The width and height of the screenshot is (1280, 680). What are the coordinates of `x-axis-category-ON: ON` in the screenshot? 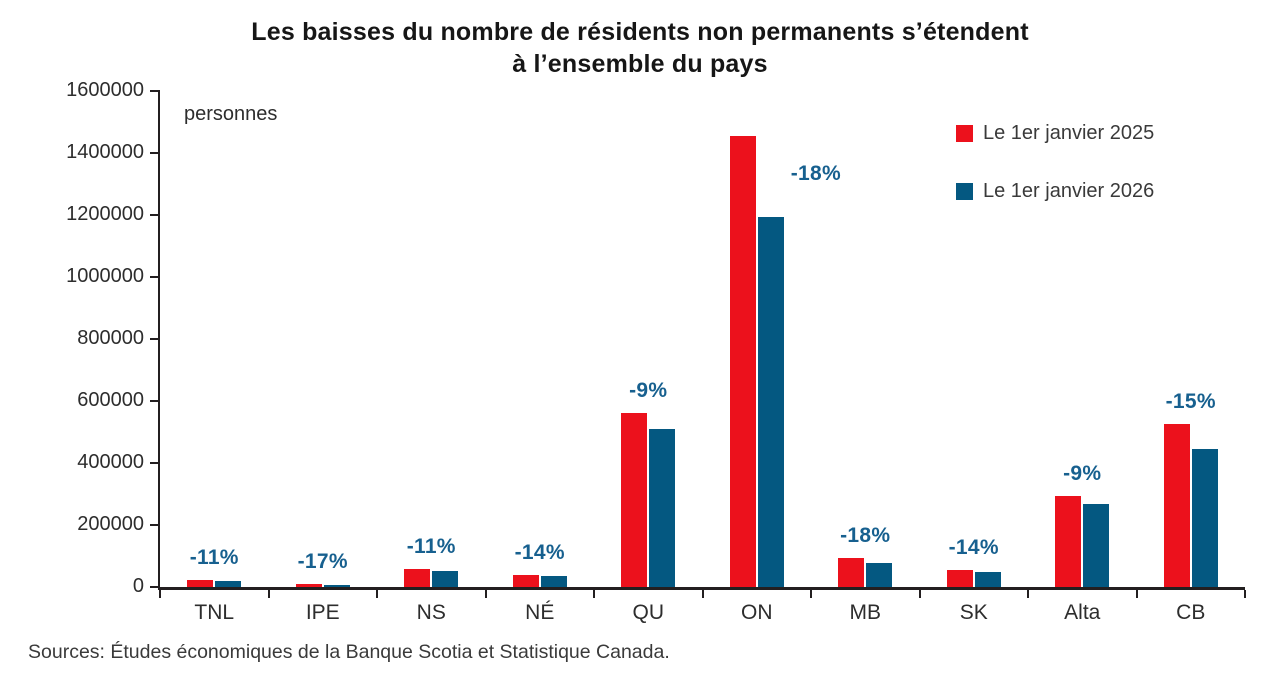 It's located at (757, 612).